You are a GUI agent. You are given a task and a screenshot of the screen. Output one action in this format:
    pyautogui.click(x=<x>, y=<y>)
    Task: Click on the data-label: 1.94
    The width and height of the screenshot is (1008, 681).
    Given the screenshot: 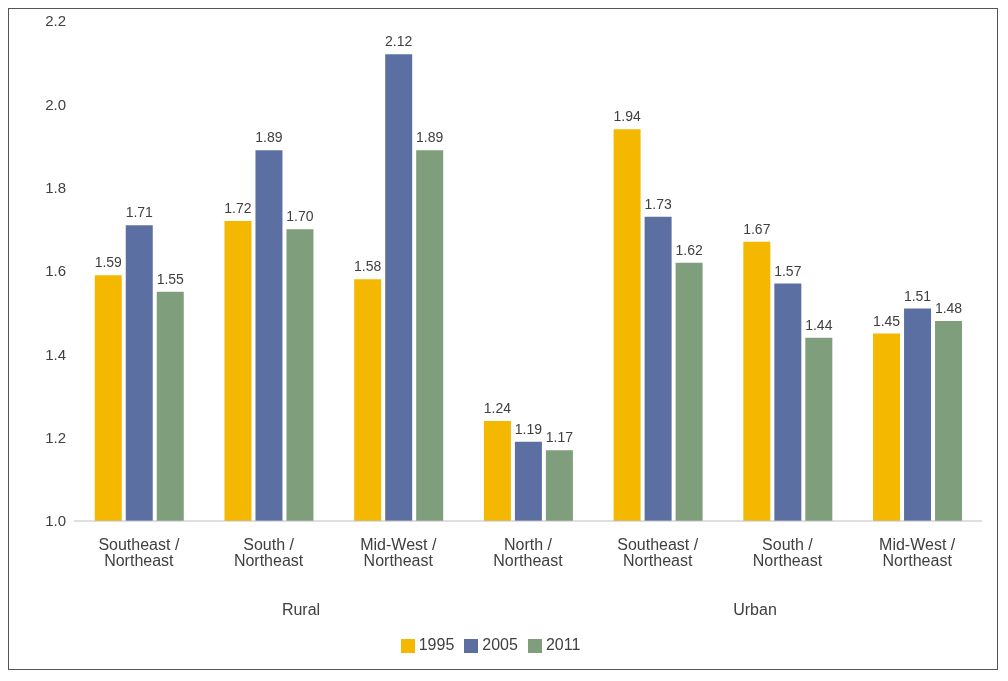 What is the action you would take?
    pyautogui.click(x=627, y=116)
    